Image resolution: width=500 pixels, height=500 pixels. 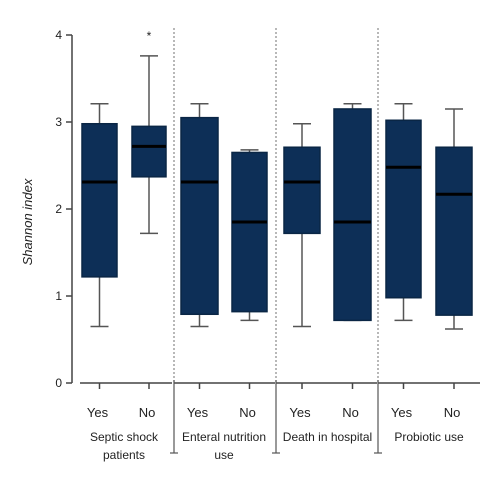 I want to click on group-label-line: Probiotic use, so click(x=429, y=437).